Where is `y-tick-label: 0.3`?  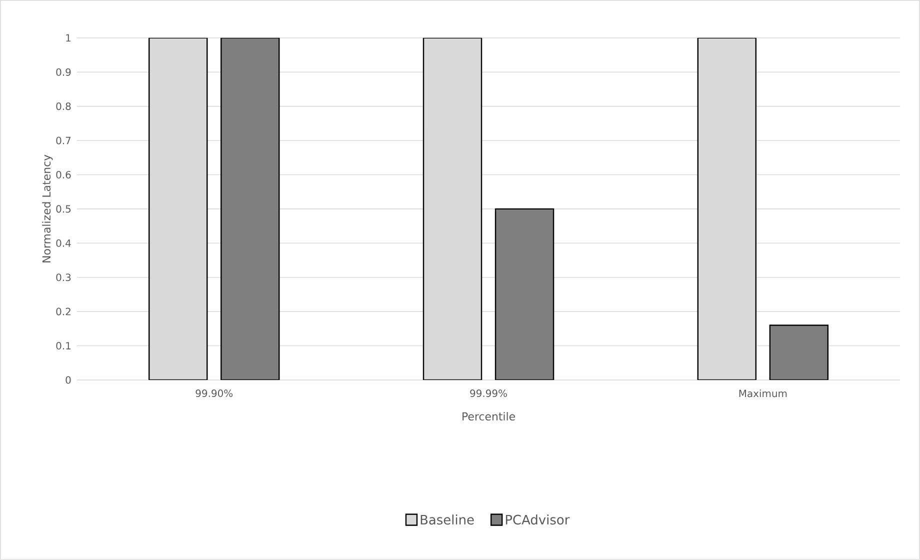 y-tick-label: 0.3 is located at coordinates (63, 278).